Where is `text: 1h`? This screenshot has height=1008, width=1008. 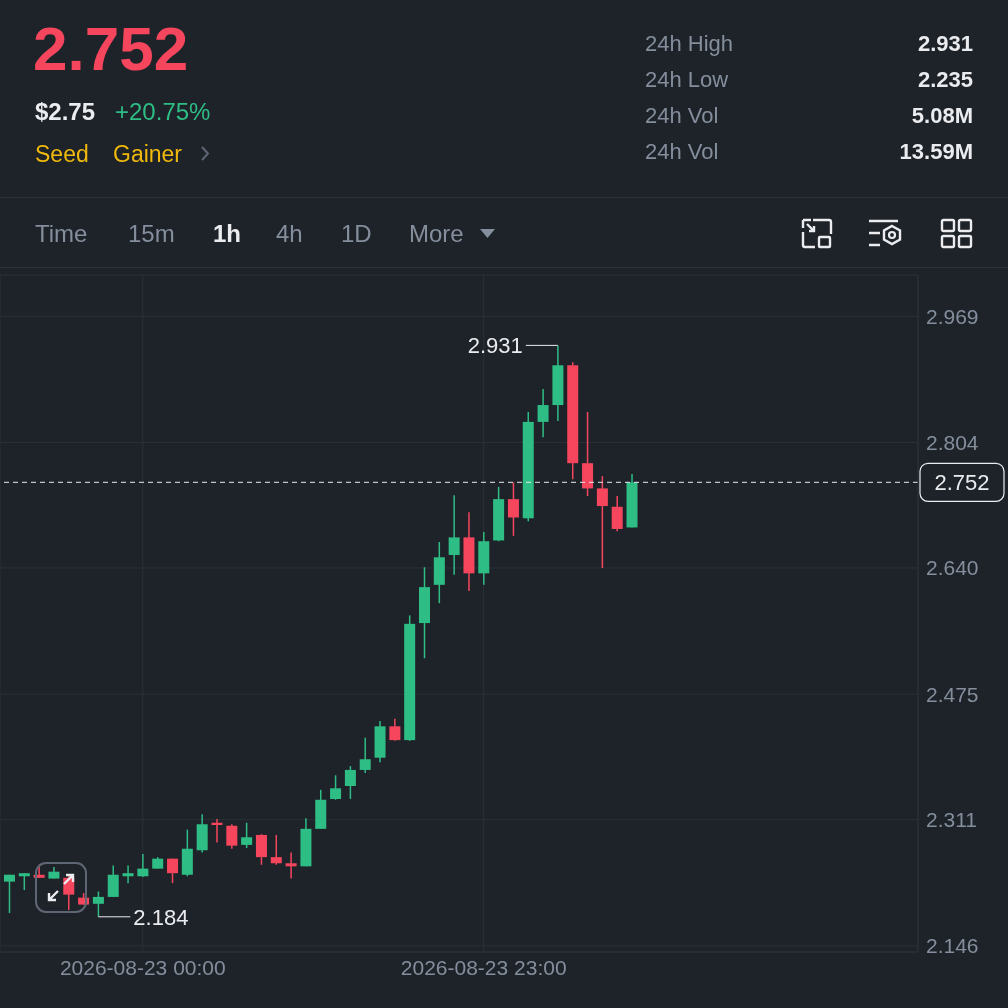
text: 1h is located at coordinates (227, 234).